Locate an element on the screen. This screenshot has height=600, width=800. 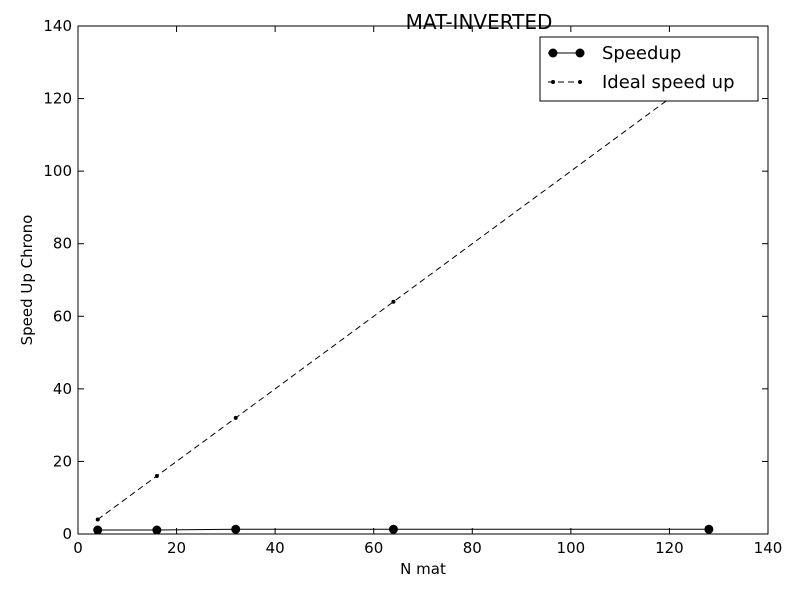
y-tick-label: 40 is located at coordinates (62, 389).